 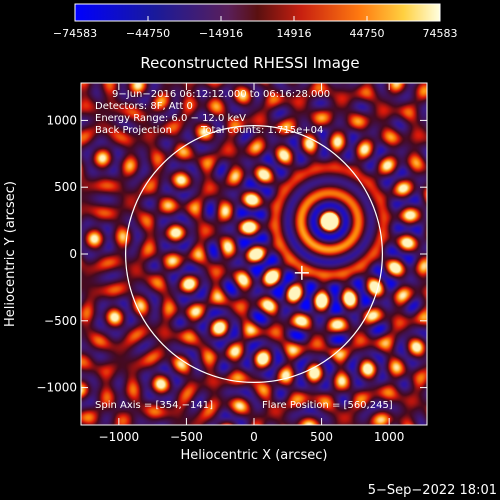 I want to click on annotation-energy-range: Energy Range: 6.0 − 12.0 keV, so click(x=170, y=118).